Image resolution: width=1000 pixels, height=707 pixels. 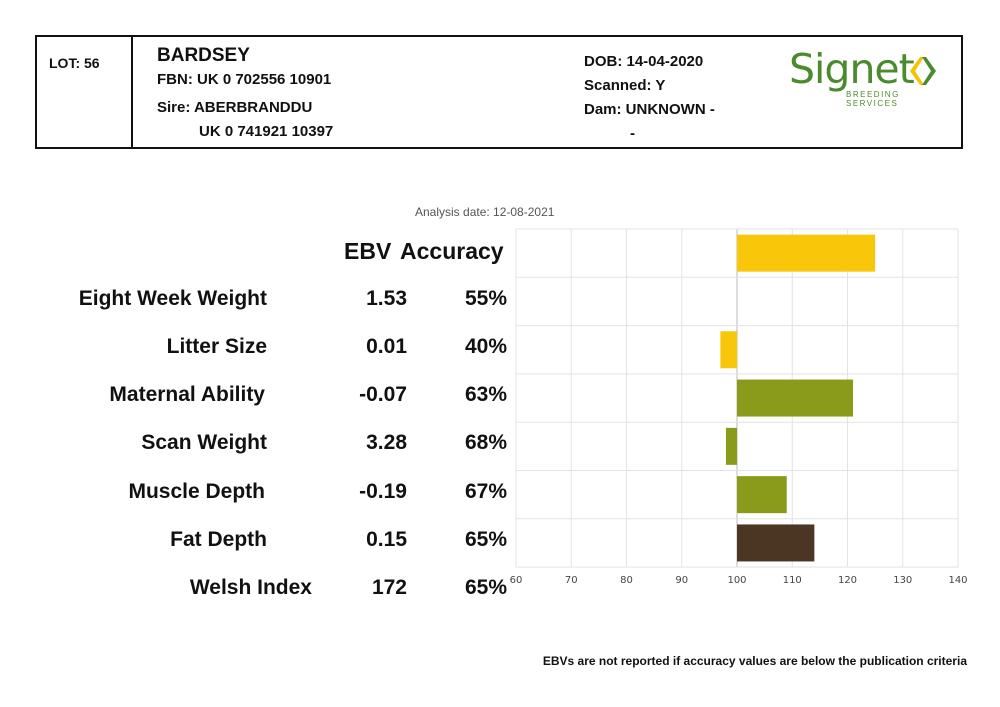 I want to click on dob: DOB: 14-04-2020, so click(x=644, y=61).